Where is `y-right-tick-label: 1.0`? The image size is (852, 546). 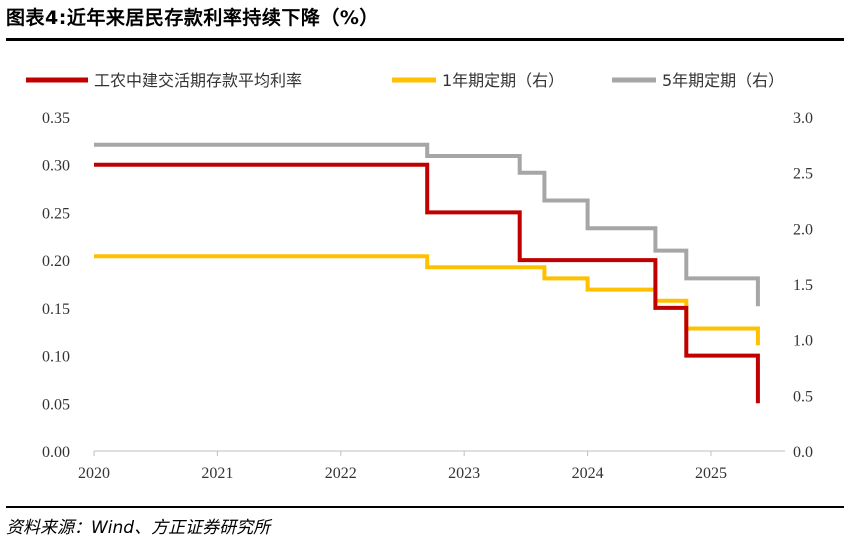 y-right-tick-label: 1.0 is located at coordinates (803, 341).